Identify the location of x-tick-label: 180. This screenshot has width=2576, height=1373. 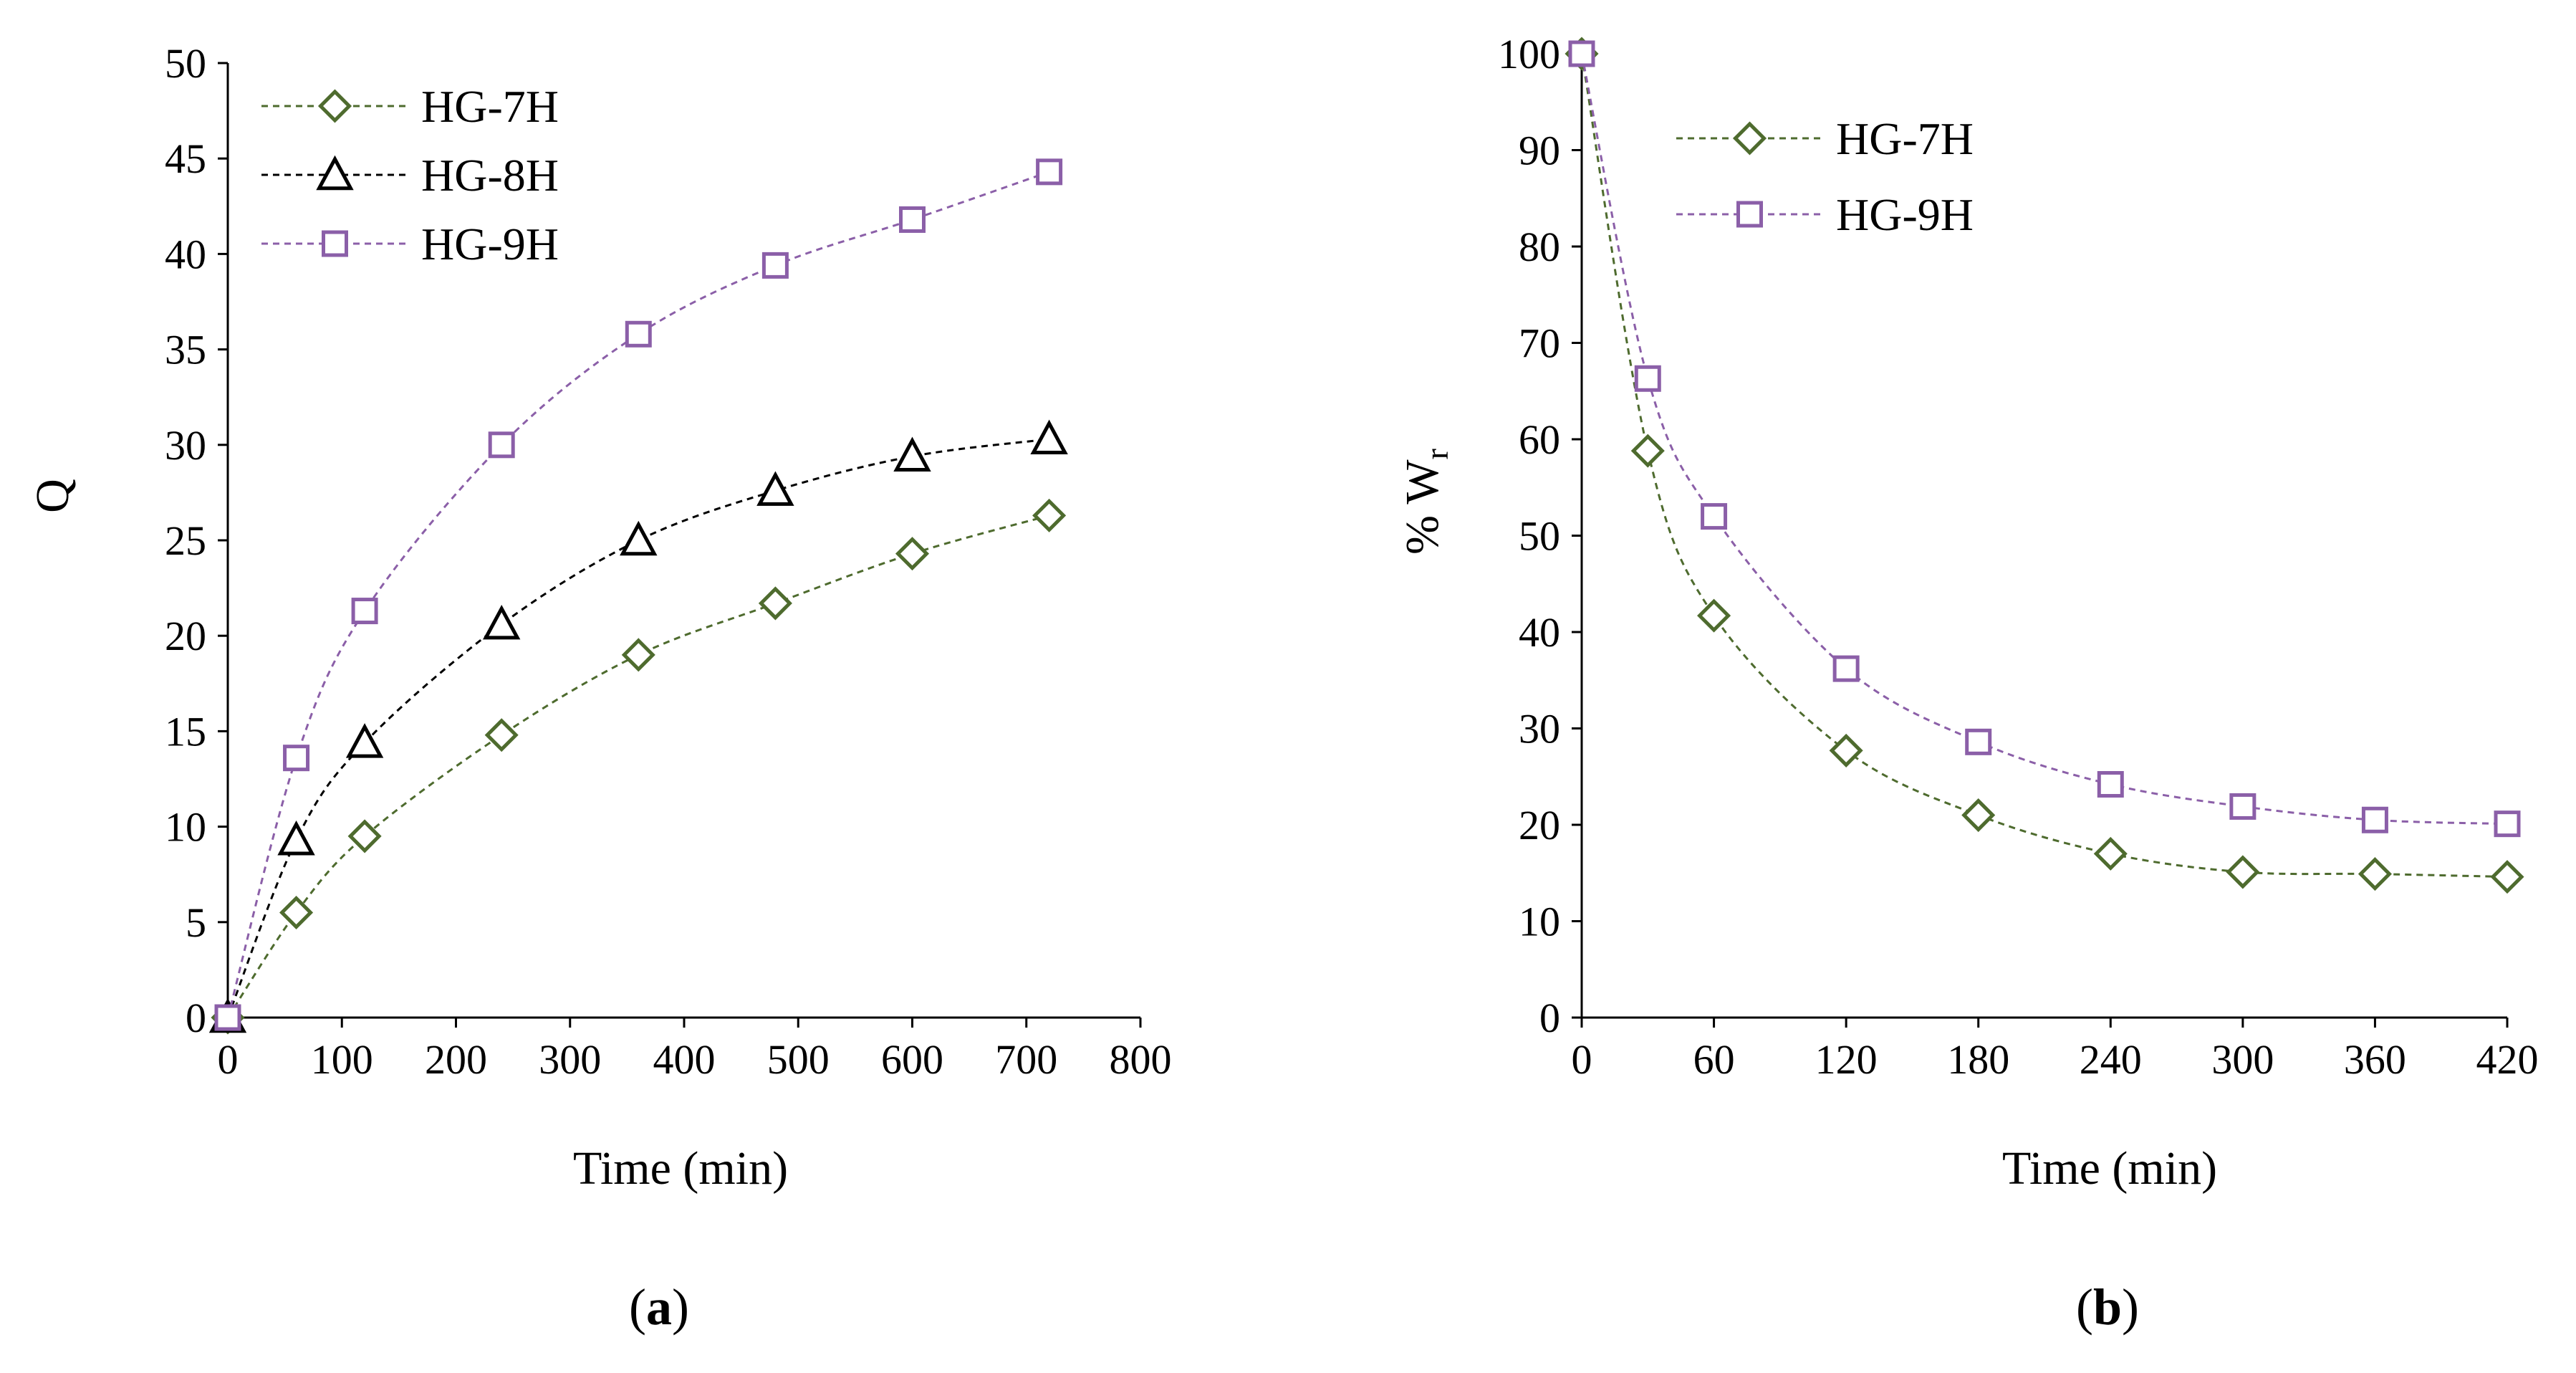
(1978, 1060).